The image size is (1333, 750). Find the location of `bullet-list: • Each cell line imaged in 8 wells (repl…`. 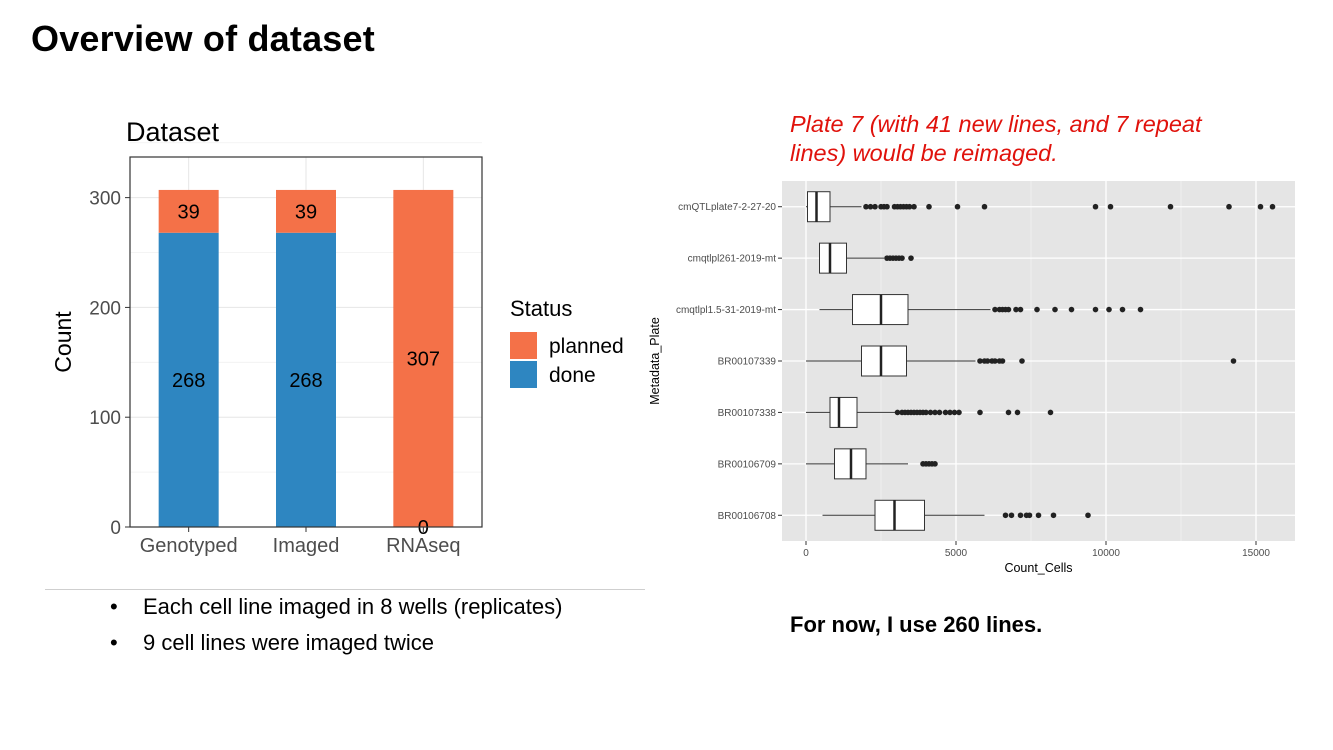

bullet-list: • Each cell line imaged in 8 wells (repl… is located at coordinates (336, 625).